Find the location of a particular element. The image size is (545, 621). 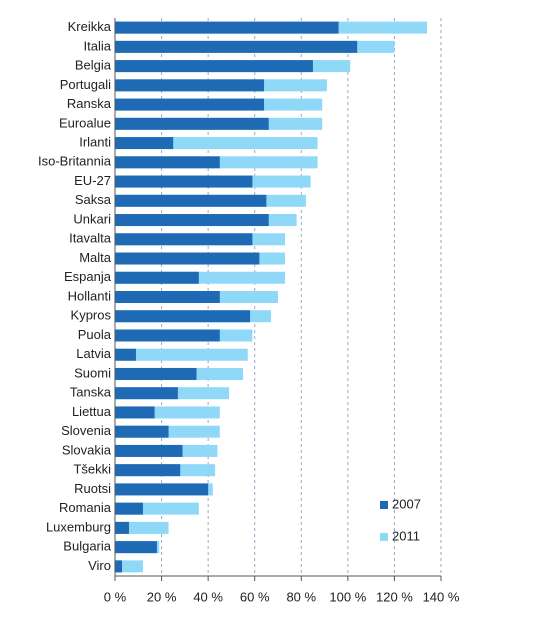

y-tick-label: Kypros is located at coordinates (91, 315).